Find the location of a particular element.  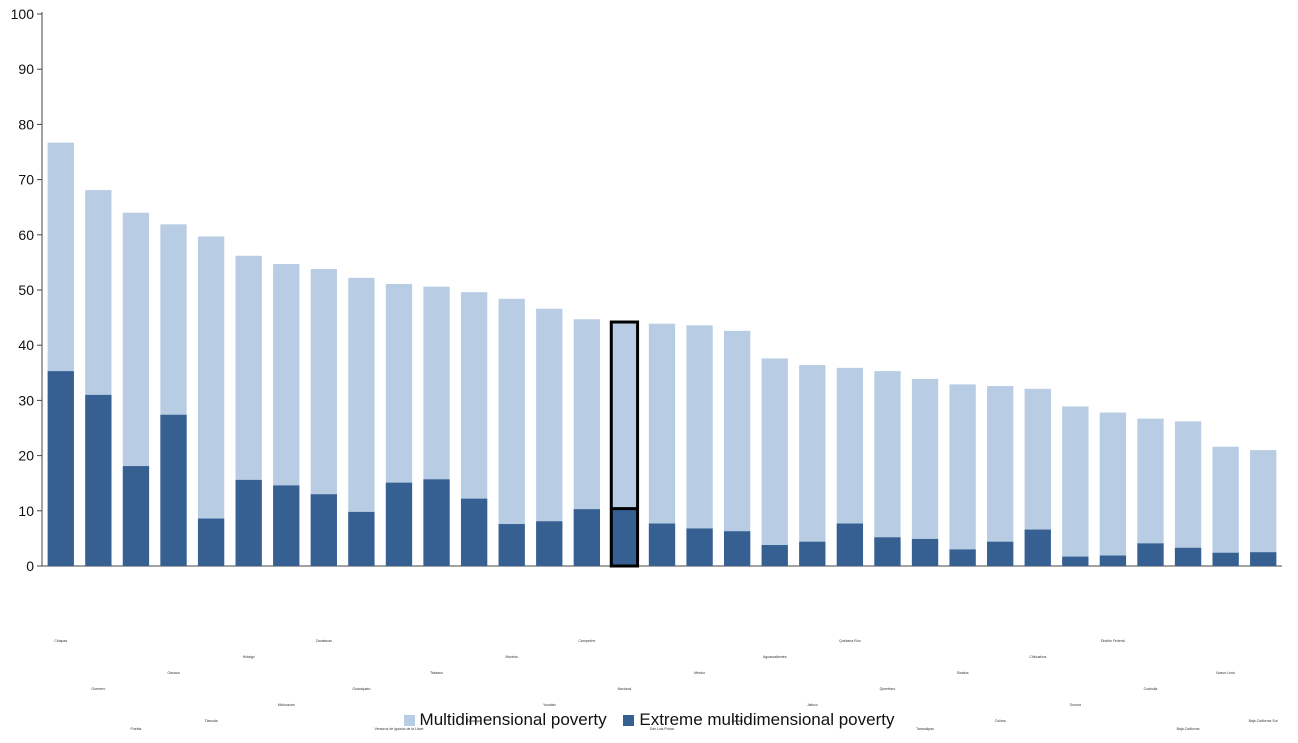

legend-item-extreme: Extreme multidimensional poverty is located at coordinates (758, 720).